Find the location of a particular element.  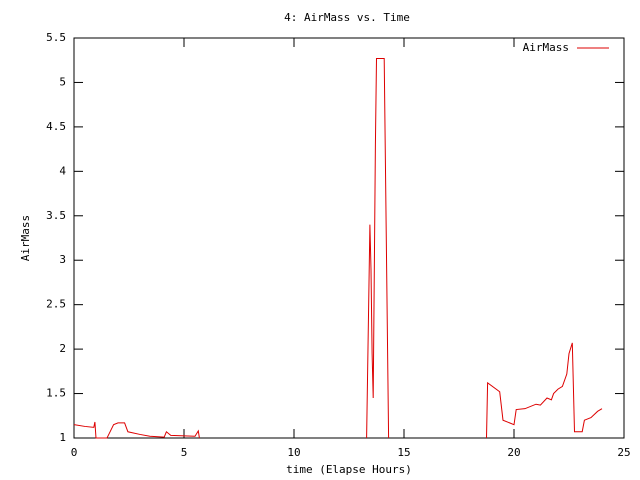

x-tick-label: 0 is located at coordinates (74, 452).